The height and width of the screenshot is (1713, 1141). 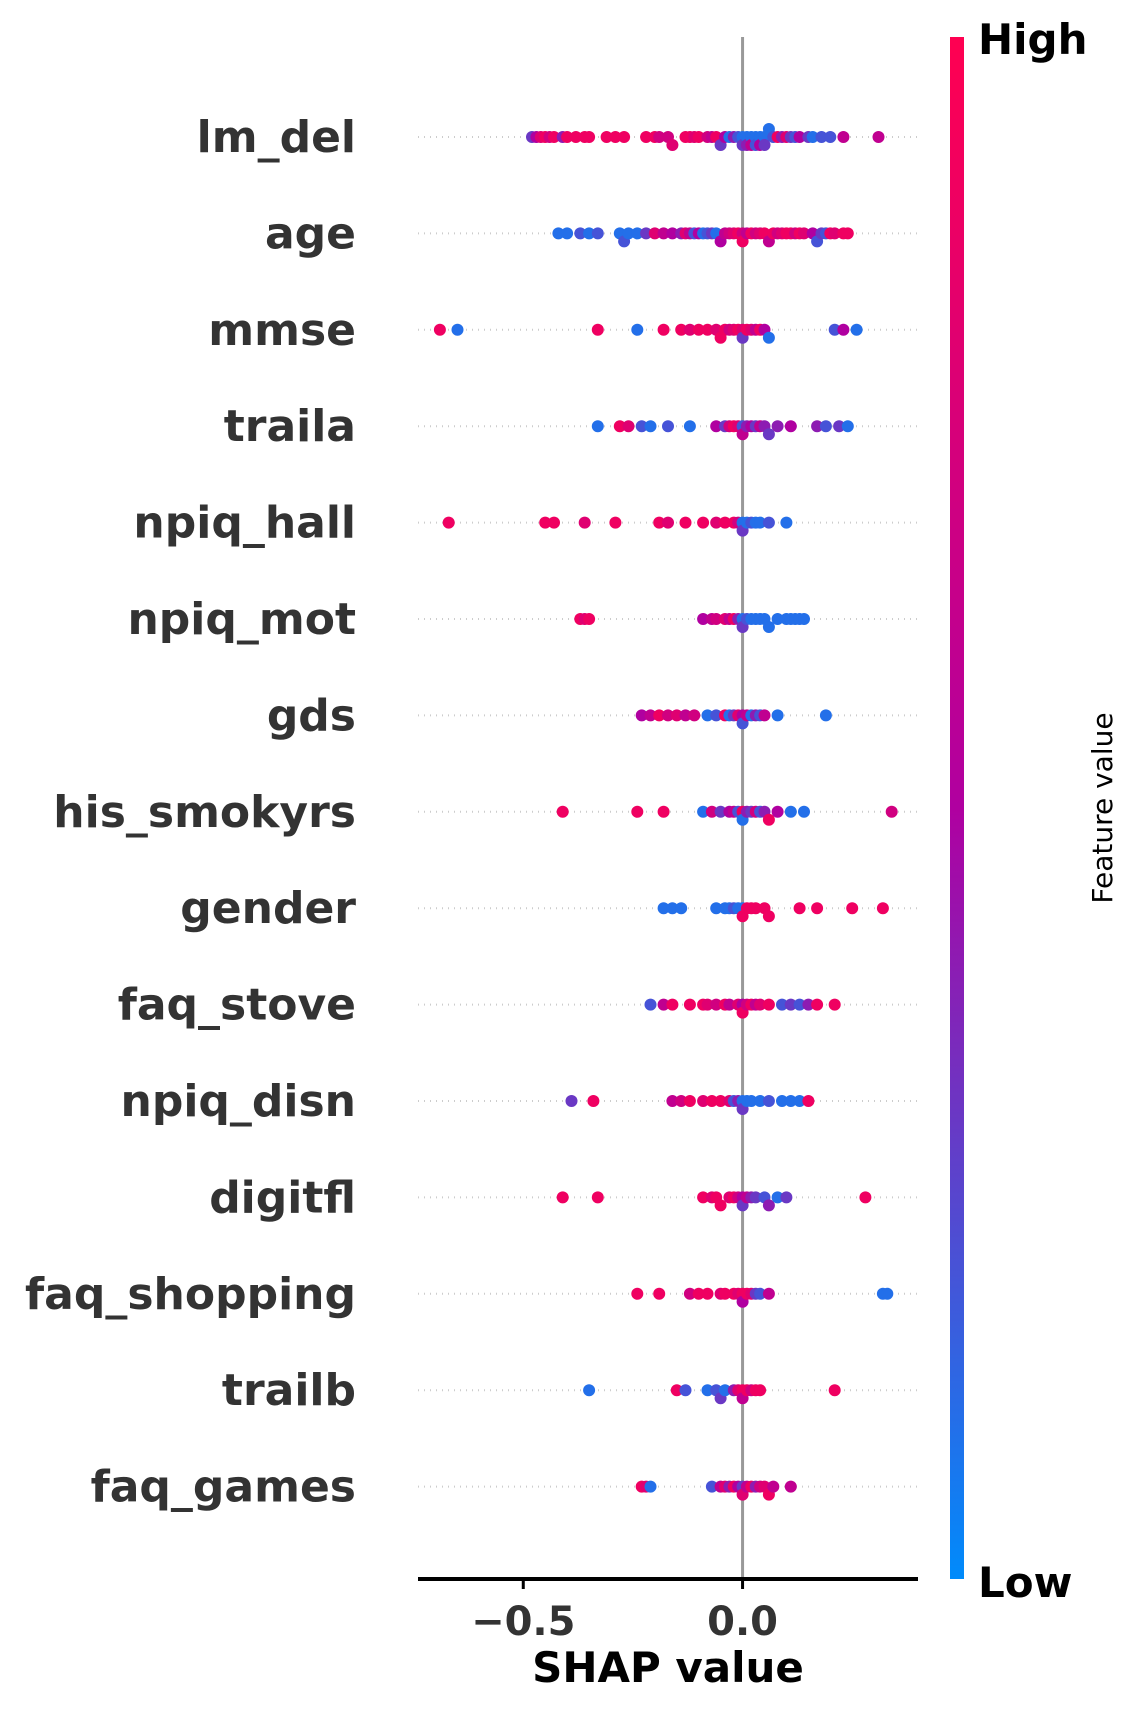 What do you see at coordinates (223, 1487) in the screenshot?
I see `feature-label: faq_games` at bounding box center [223, 1487].